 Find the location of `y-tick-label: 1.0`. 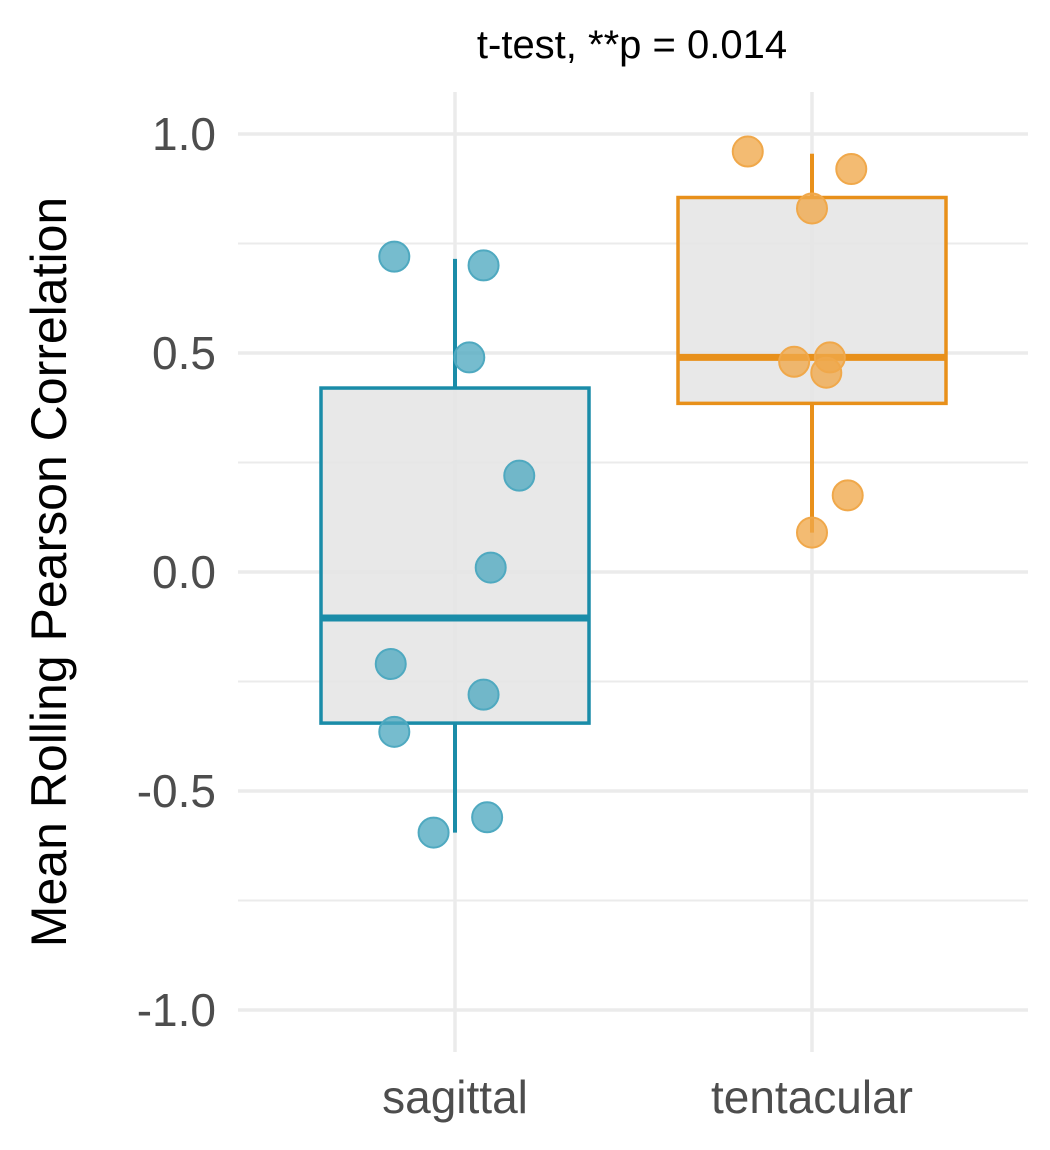

y-tick-label: 1.0 is located at coordinates (184, 134).